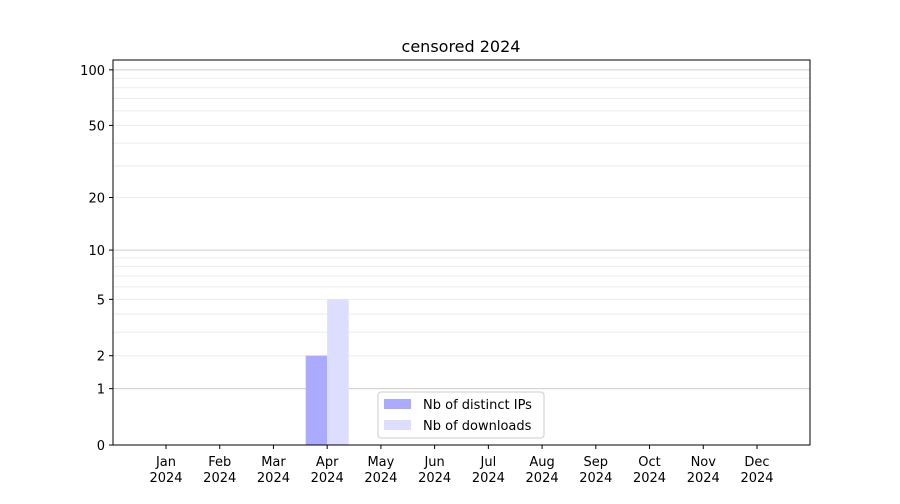 The image size is (900, 504). Describe the element at coordinates (477, 426) in the screenshot. I see `legend-label-downloads: Nb of downloads` at that location.